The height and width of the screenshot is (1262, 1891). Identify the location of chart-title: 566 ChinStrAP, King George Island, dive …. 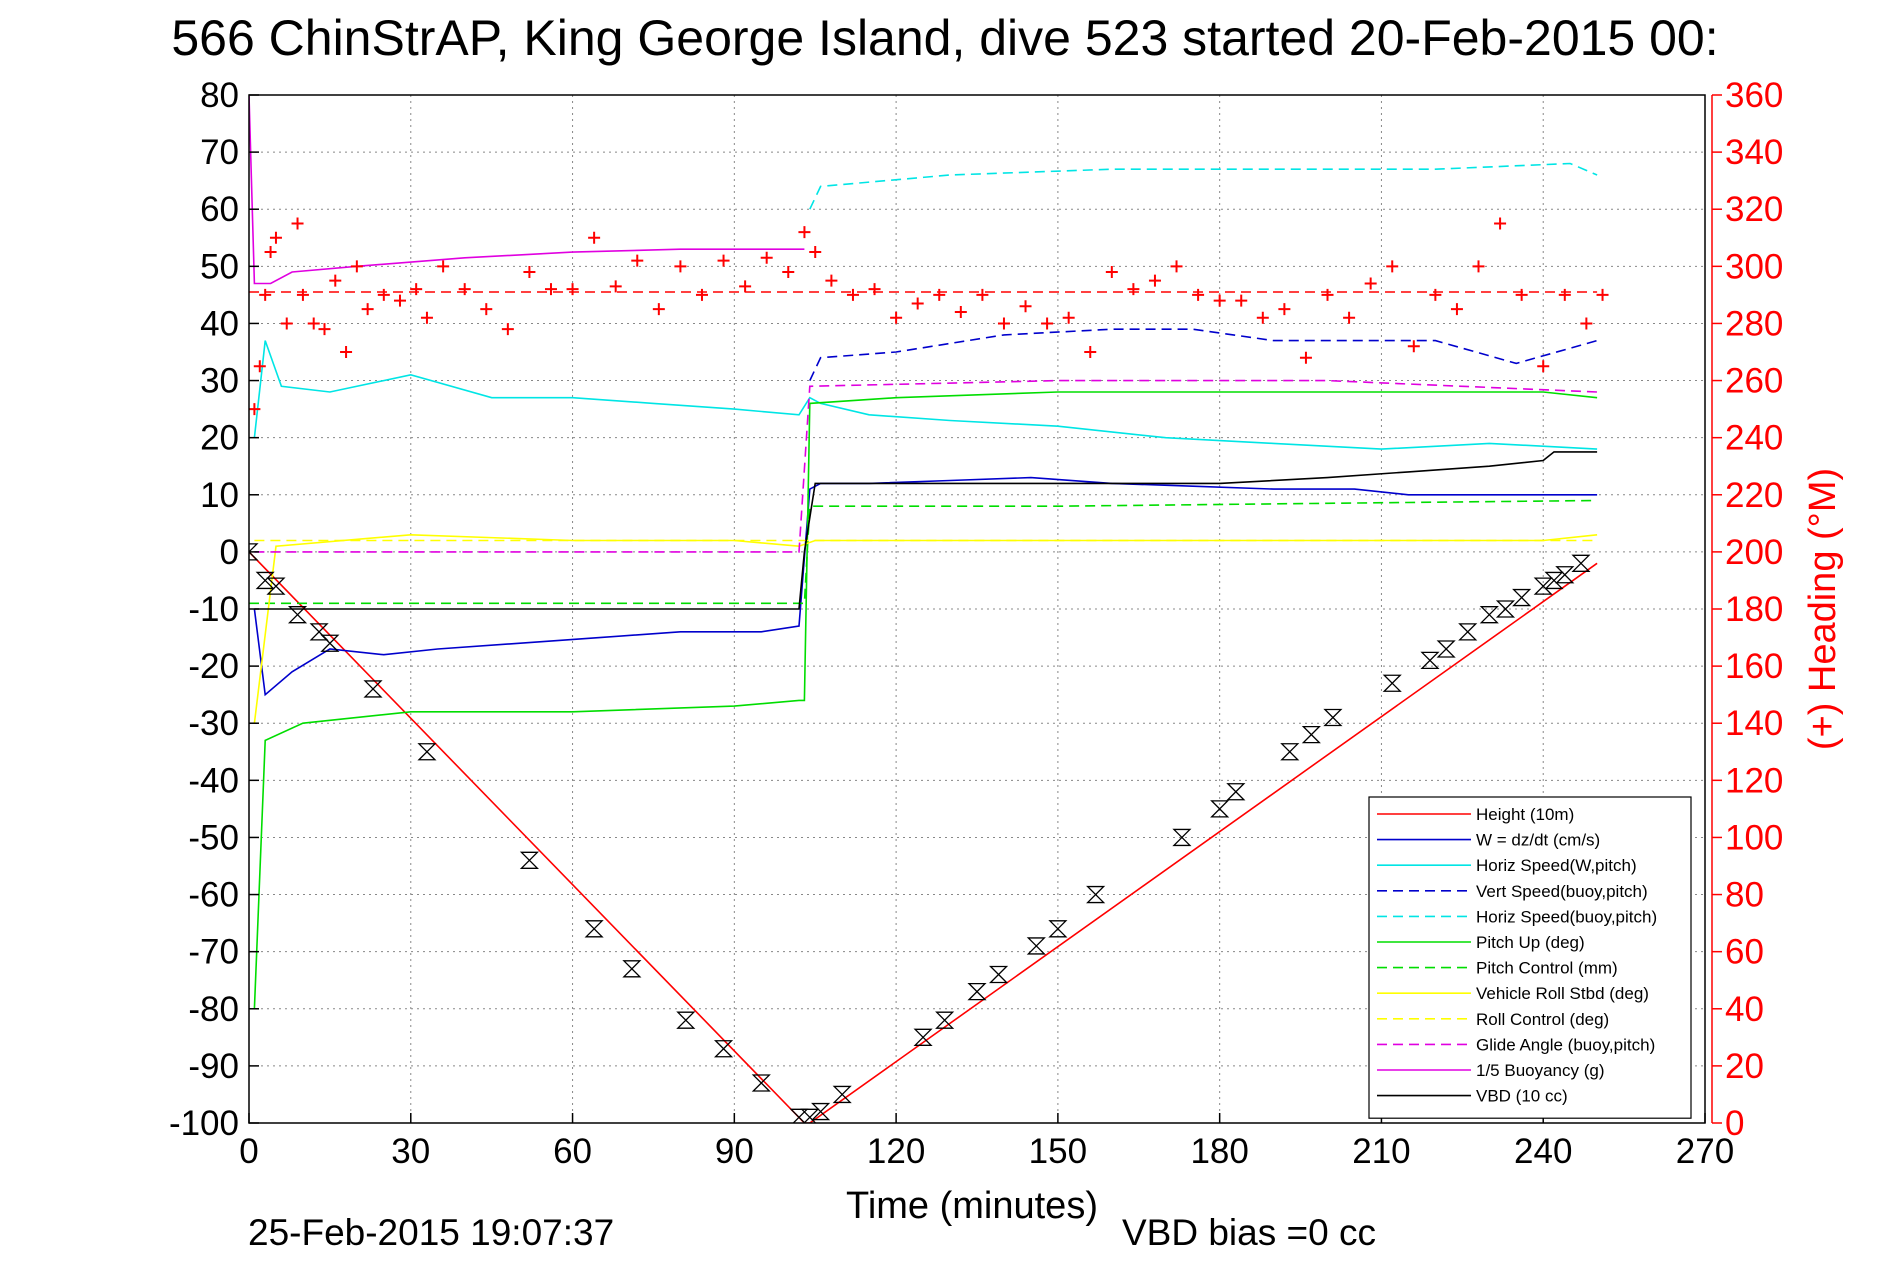
(944, 38).